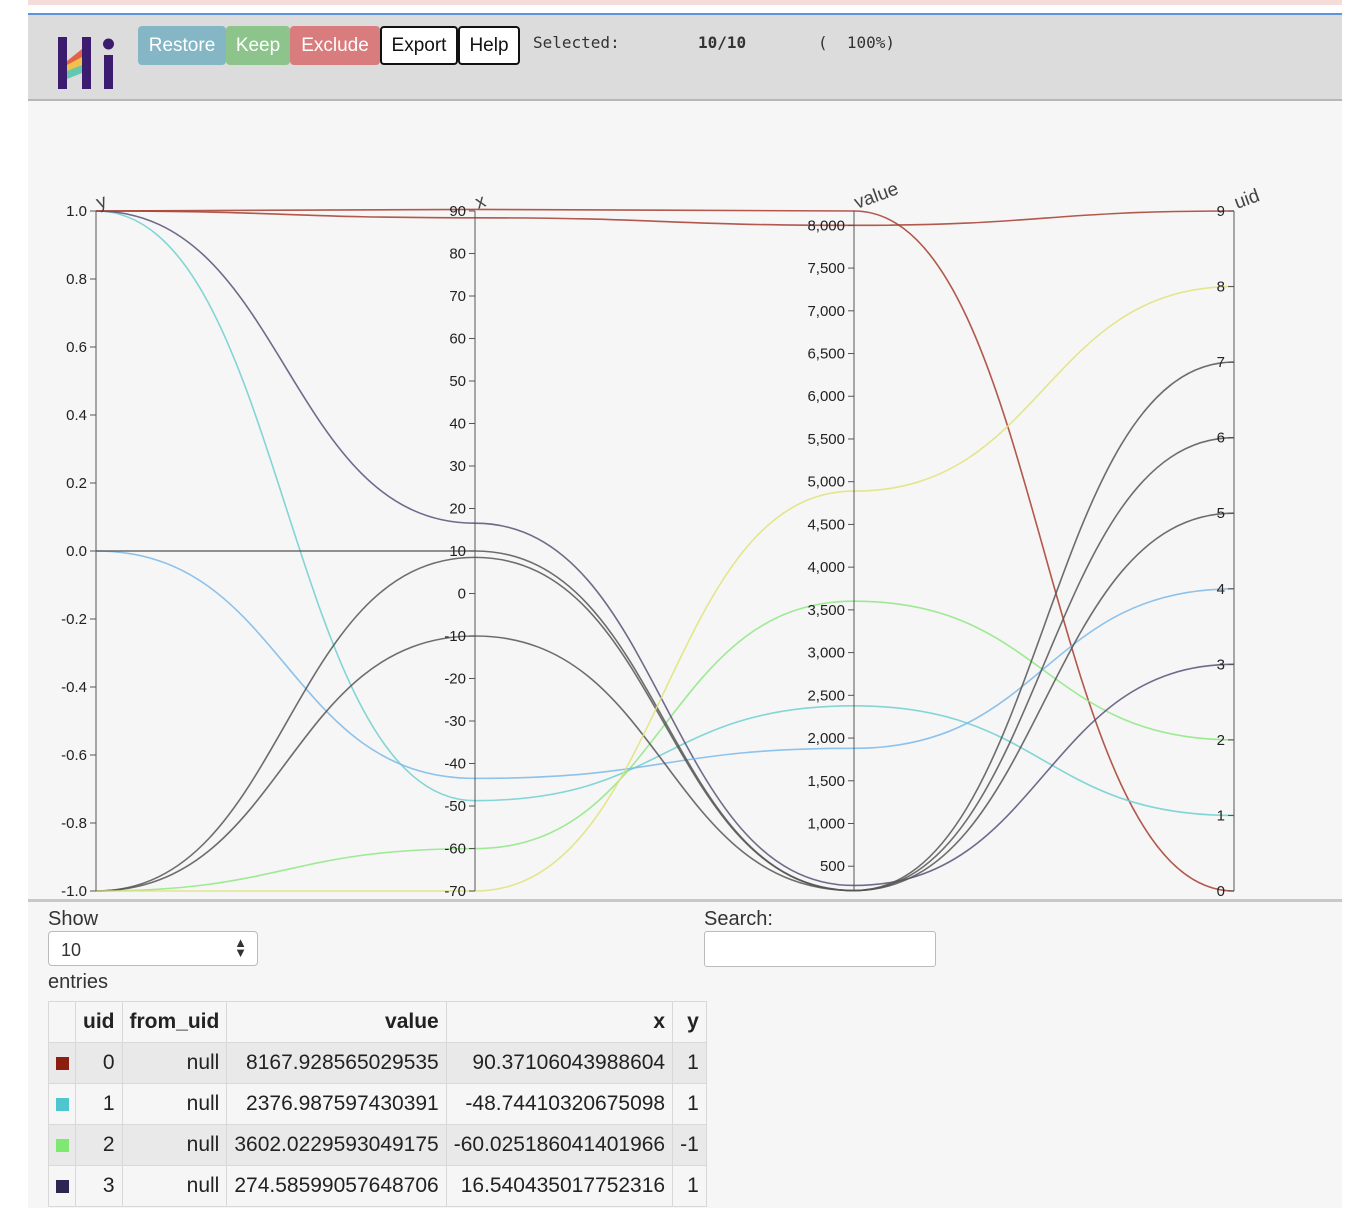 Image resolution: width=1362 pixels, height=1208 pixels. I want to click on tick-label: 4,500, so click(826, 524).